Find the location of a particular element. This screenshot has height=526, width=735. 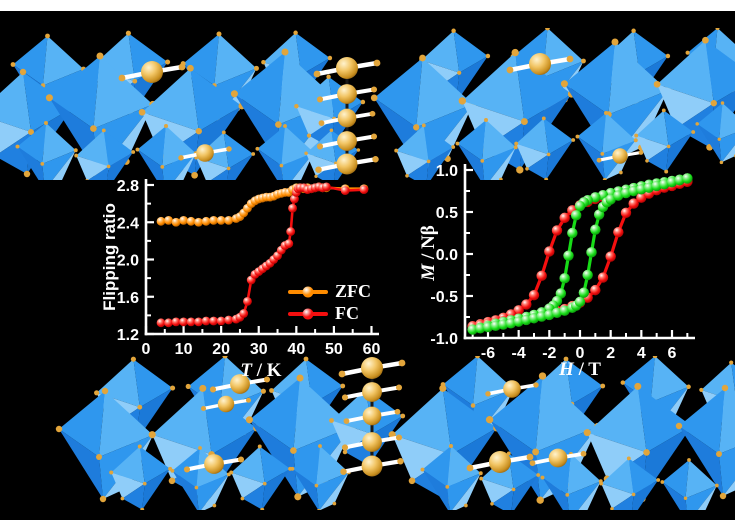

x-tick-label: 2 is located at coordinates (610, 353).